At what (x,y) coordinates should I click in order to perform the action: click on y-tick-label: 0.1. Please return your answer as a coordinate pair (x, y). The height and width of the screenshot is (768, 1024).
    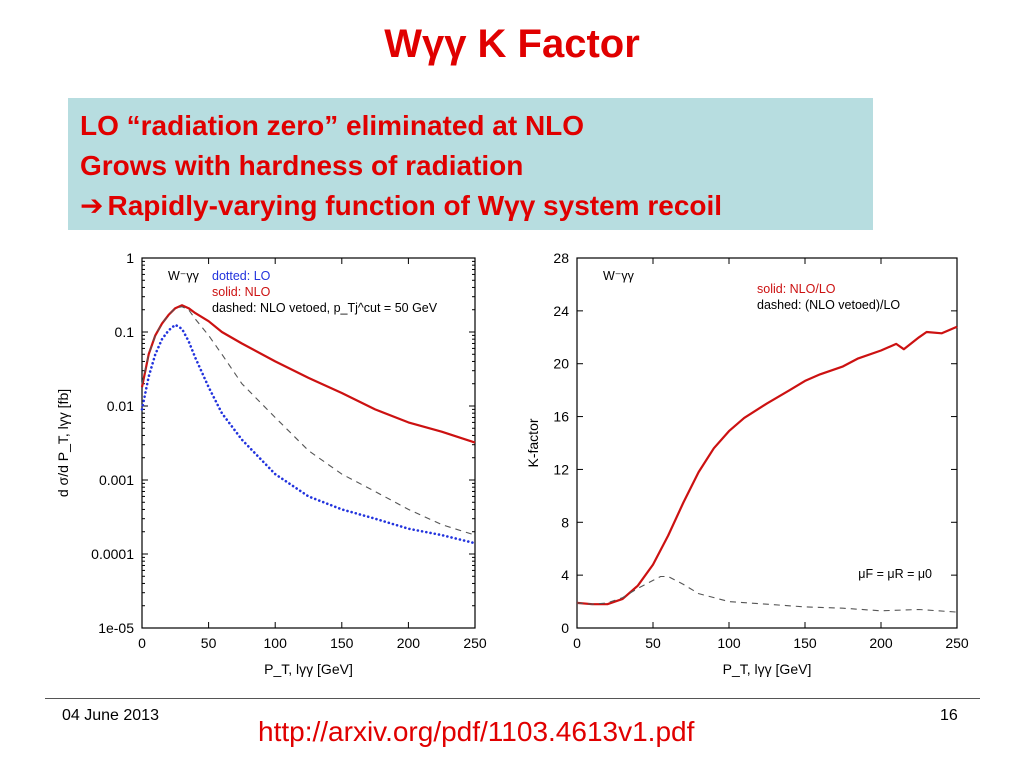
    Looking at the image, I should click on (125, 332).